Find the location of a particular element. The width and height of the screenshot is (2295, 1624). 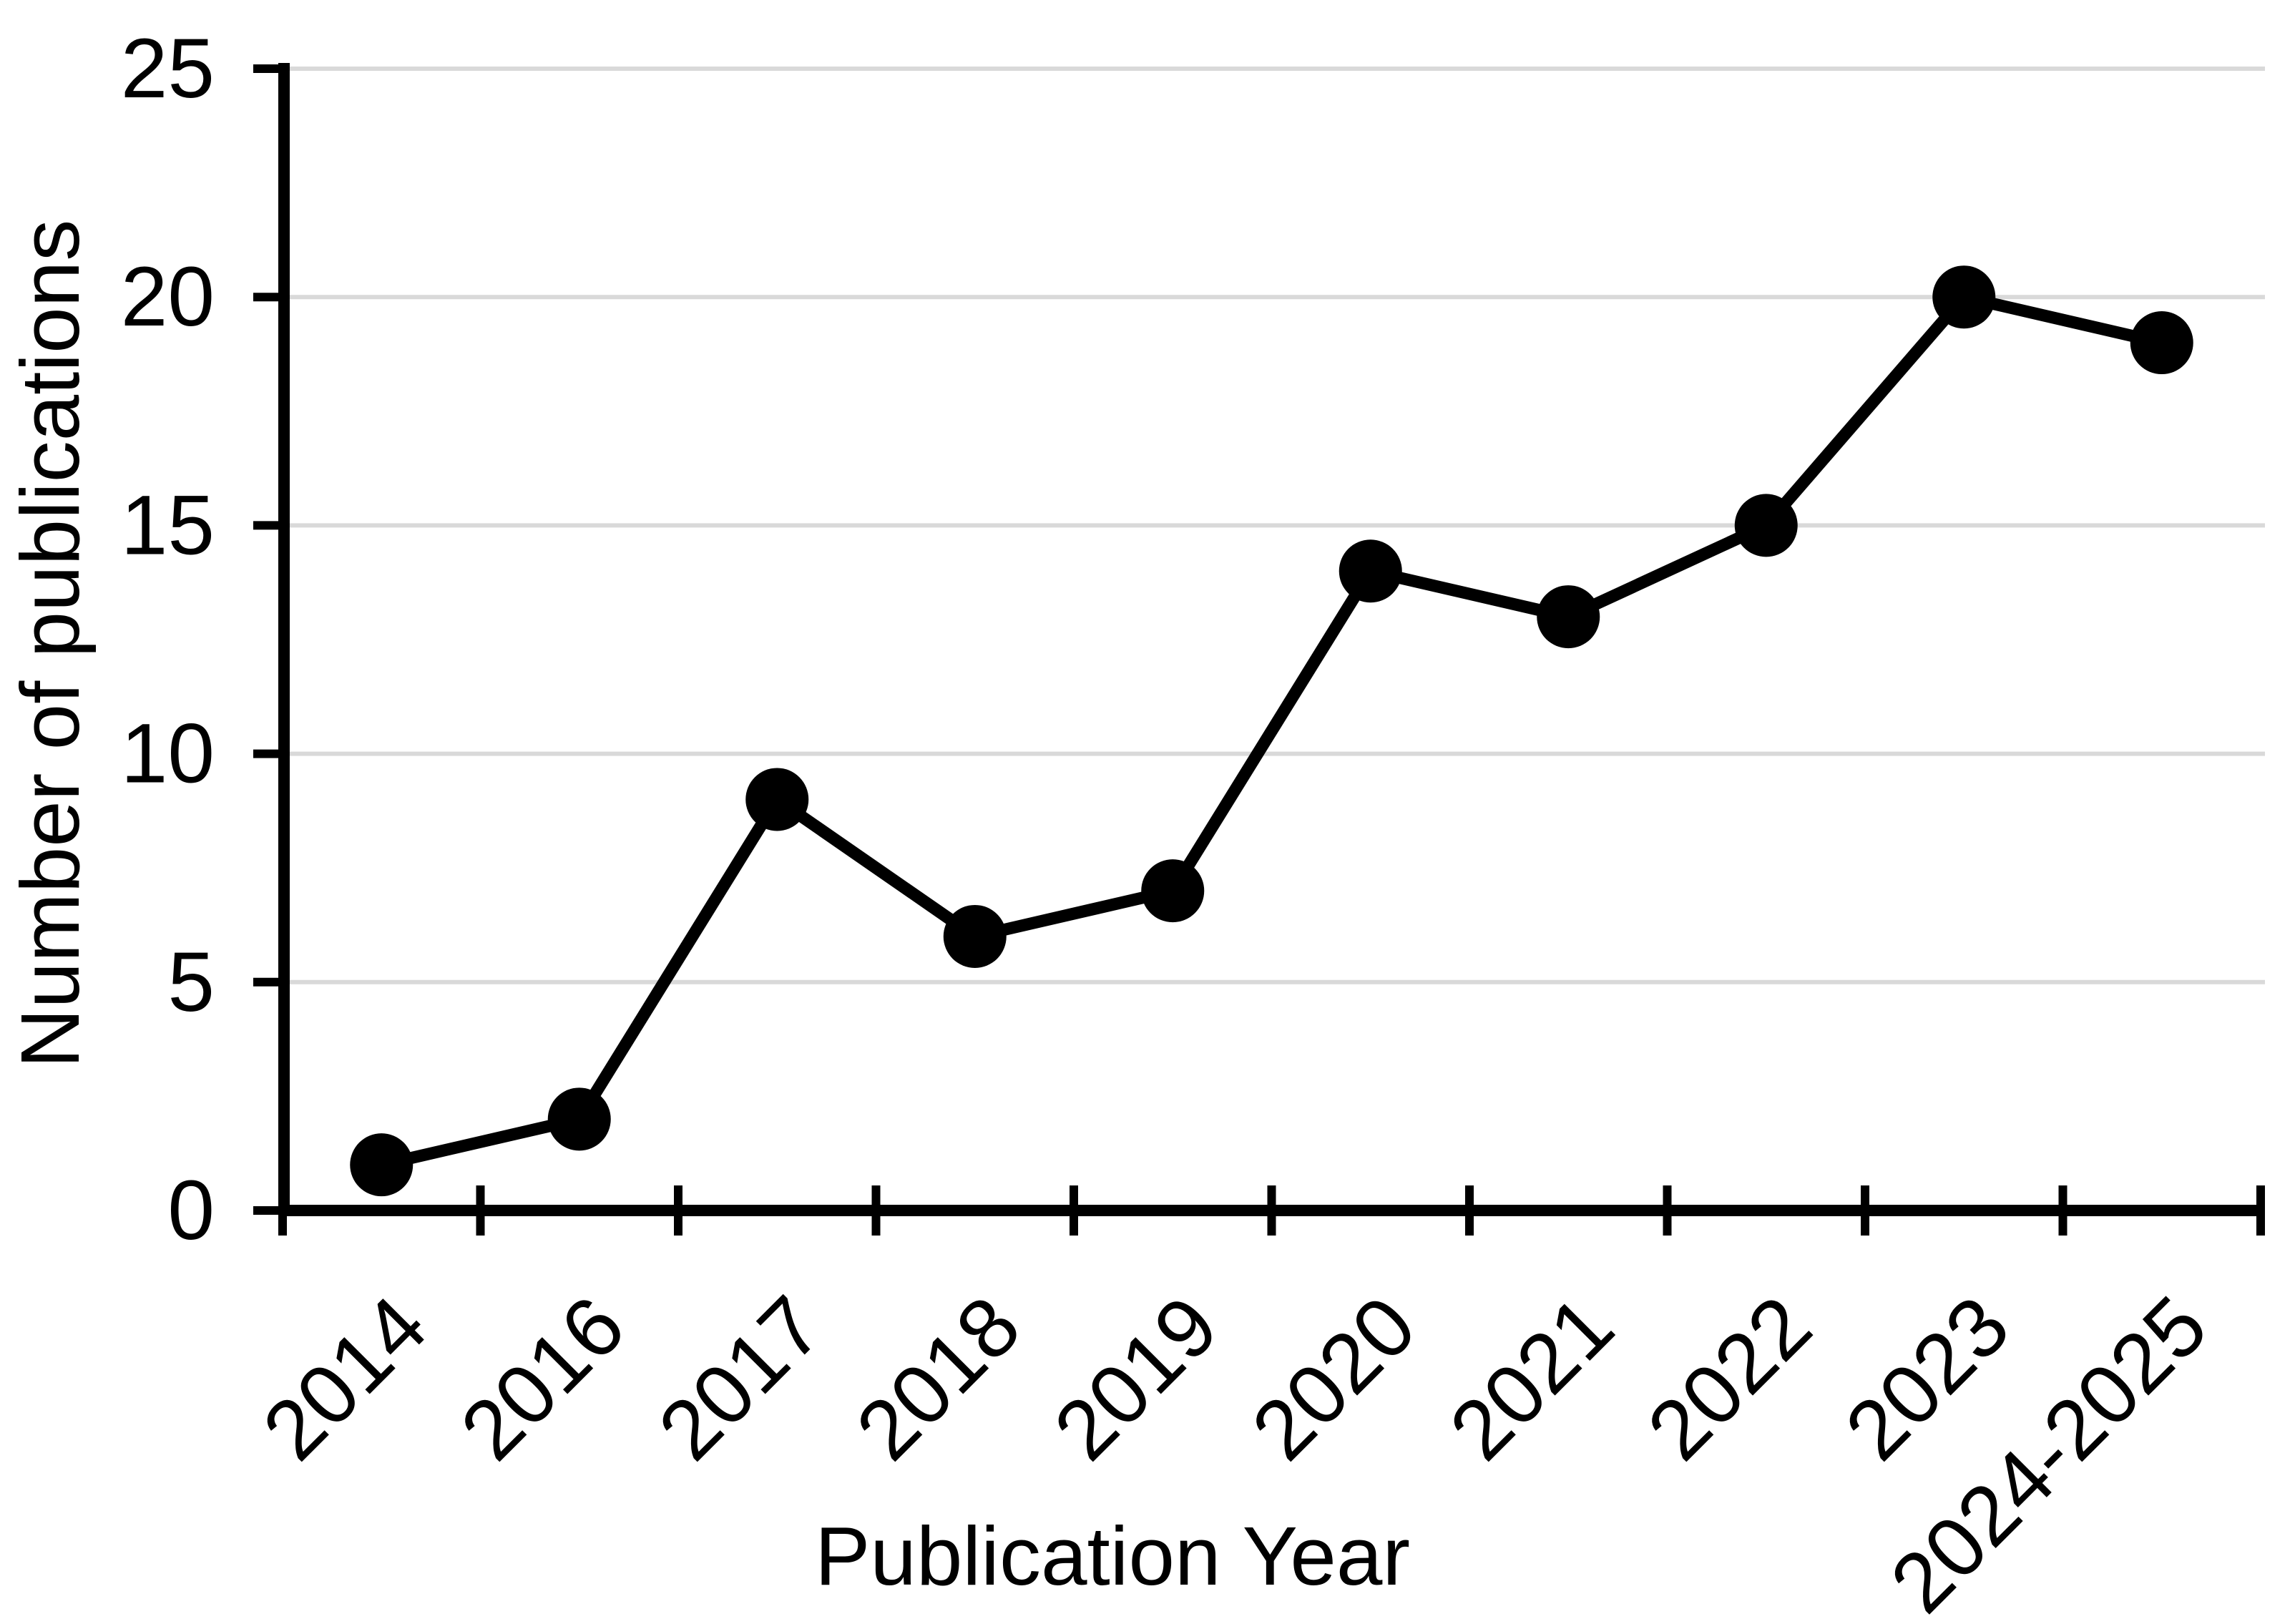

x-tick-label: 2014 is located at coordinates (345, 1378).